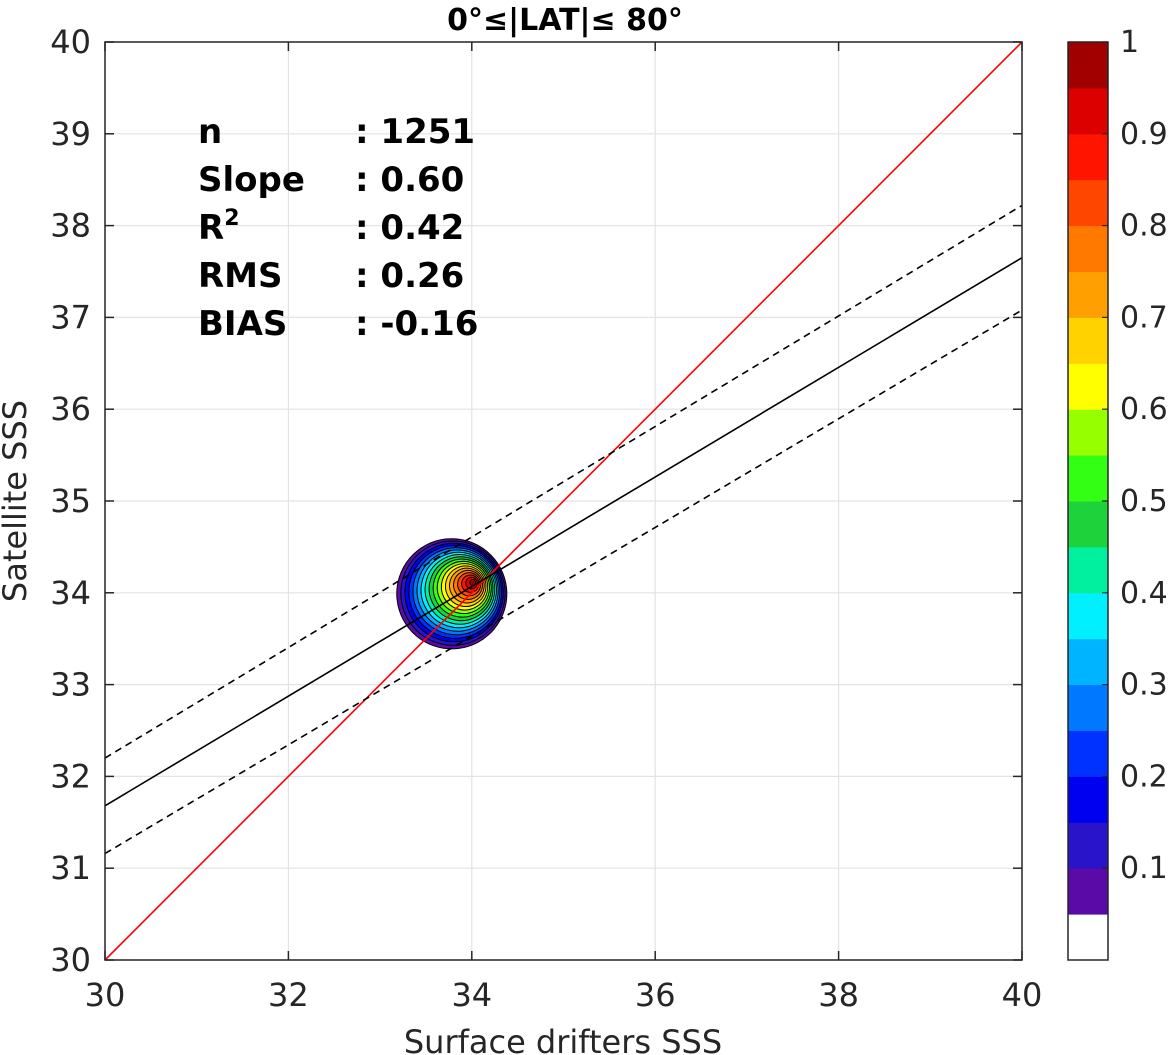 This screenshot has height=1055, width=1172. Describe the element at coordinates (1144, 134) in the screenshot. I see `colorbar-tick-label: 0.9` at that location.